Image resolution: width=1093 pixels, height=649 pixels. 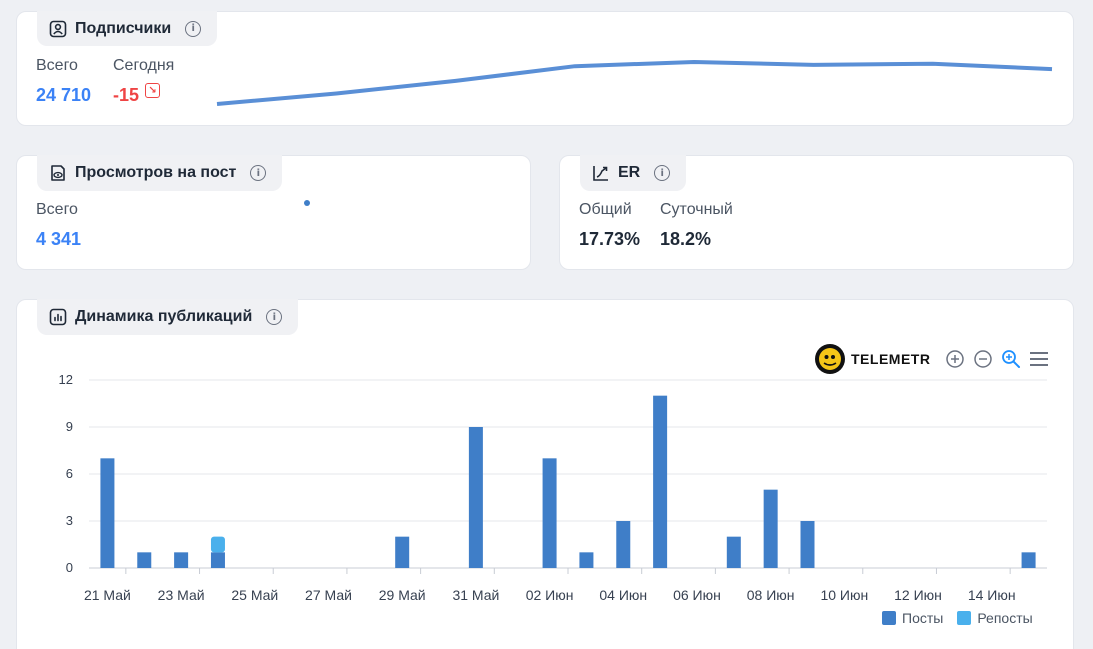 I want to click on y-tick-label: 3, so click(x=69, y=520).